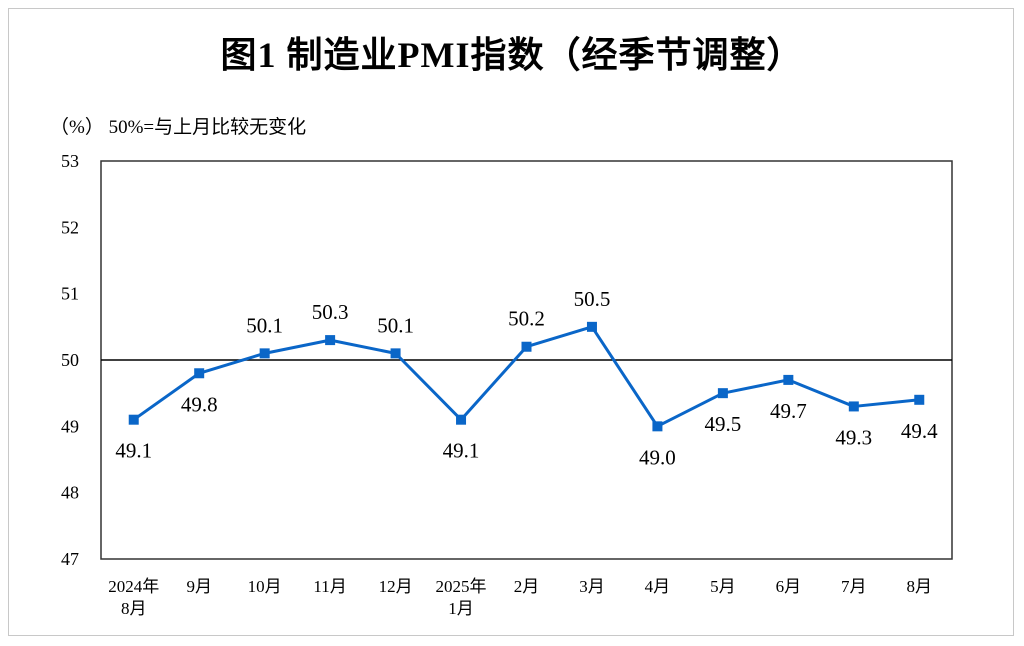 This screenshot has width=1024, height=646. Describe the element at coordinates (178, 127) in the screenshot. I see `y-axis-label: （%） 50%=与上月比较无变化` at that location.